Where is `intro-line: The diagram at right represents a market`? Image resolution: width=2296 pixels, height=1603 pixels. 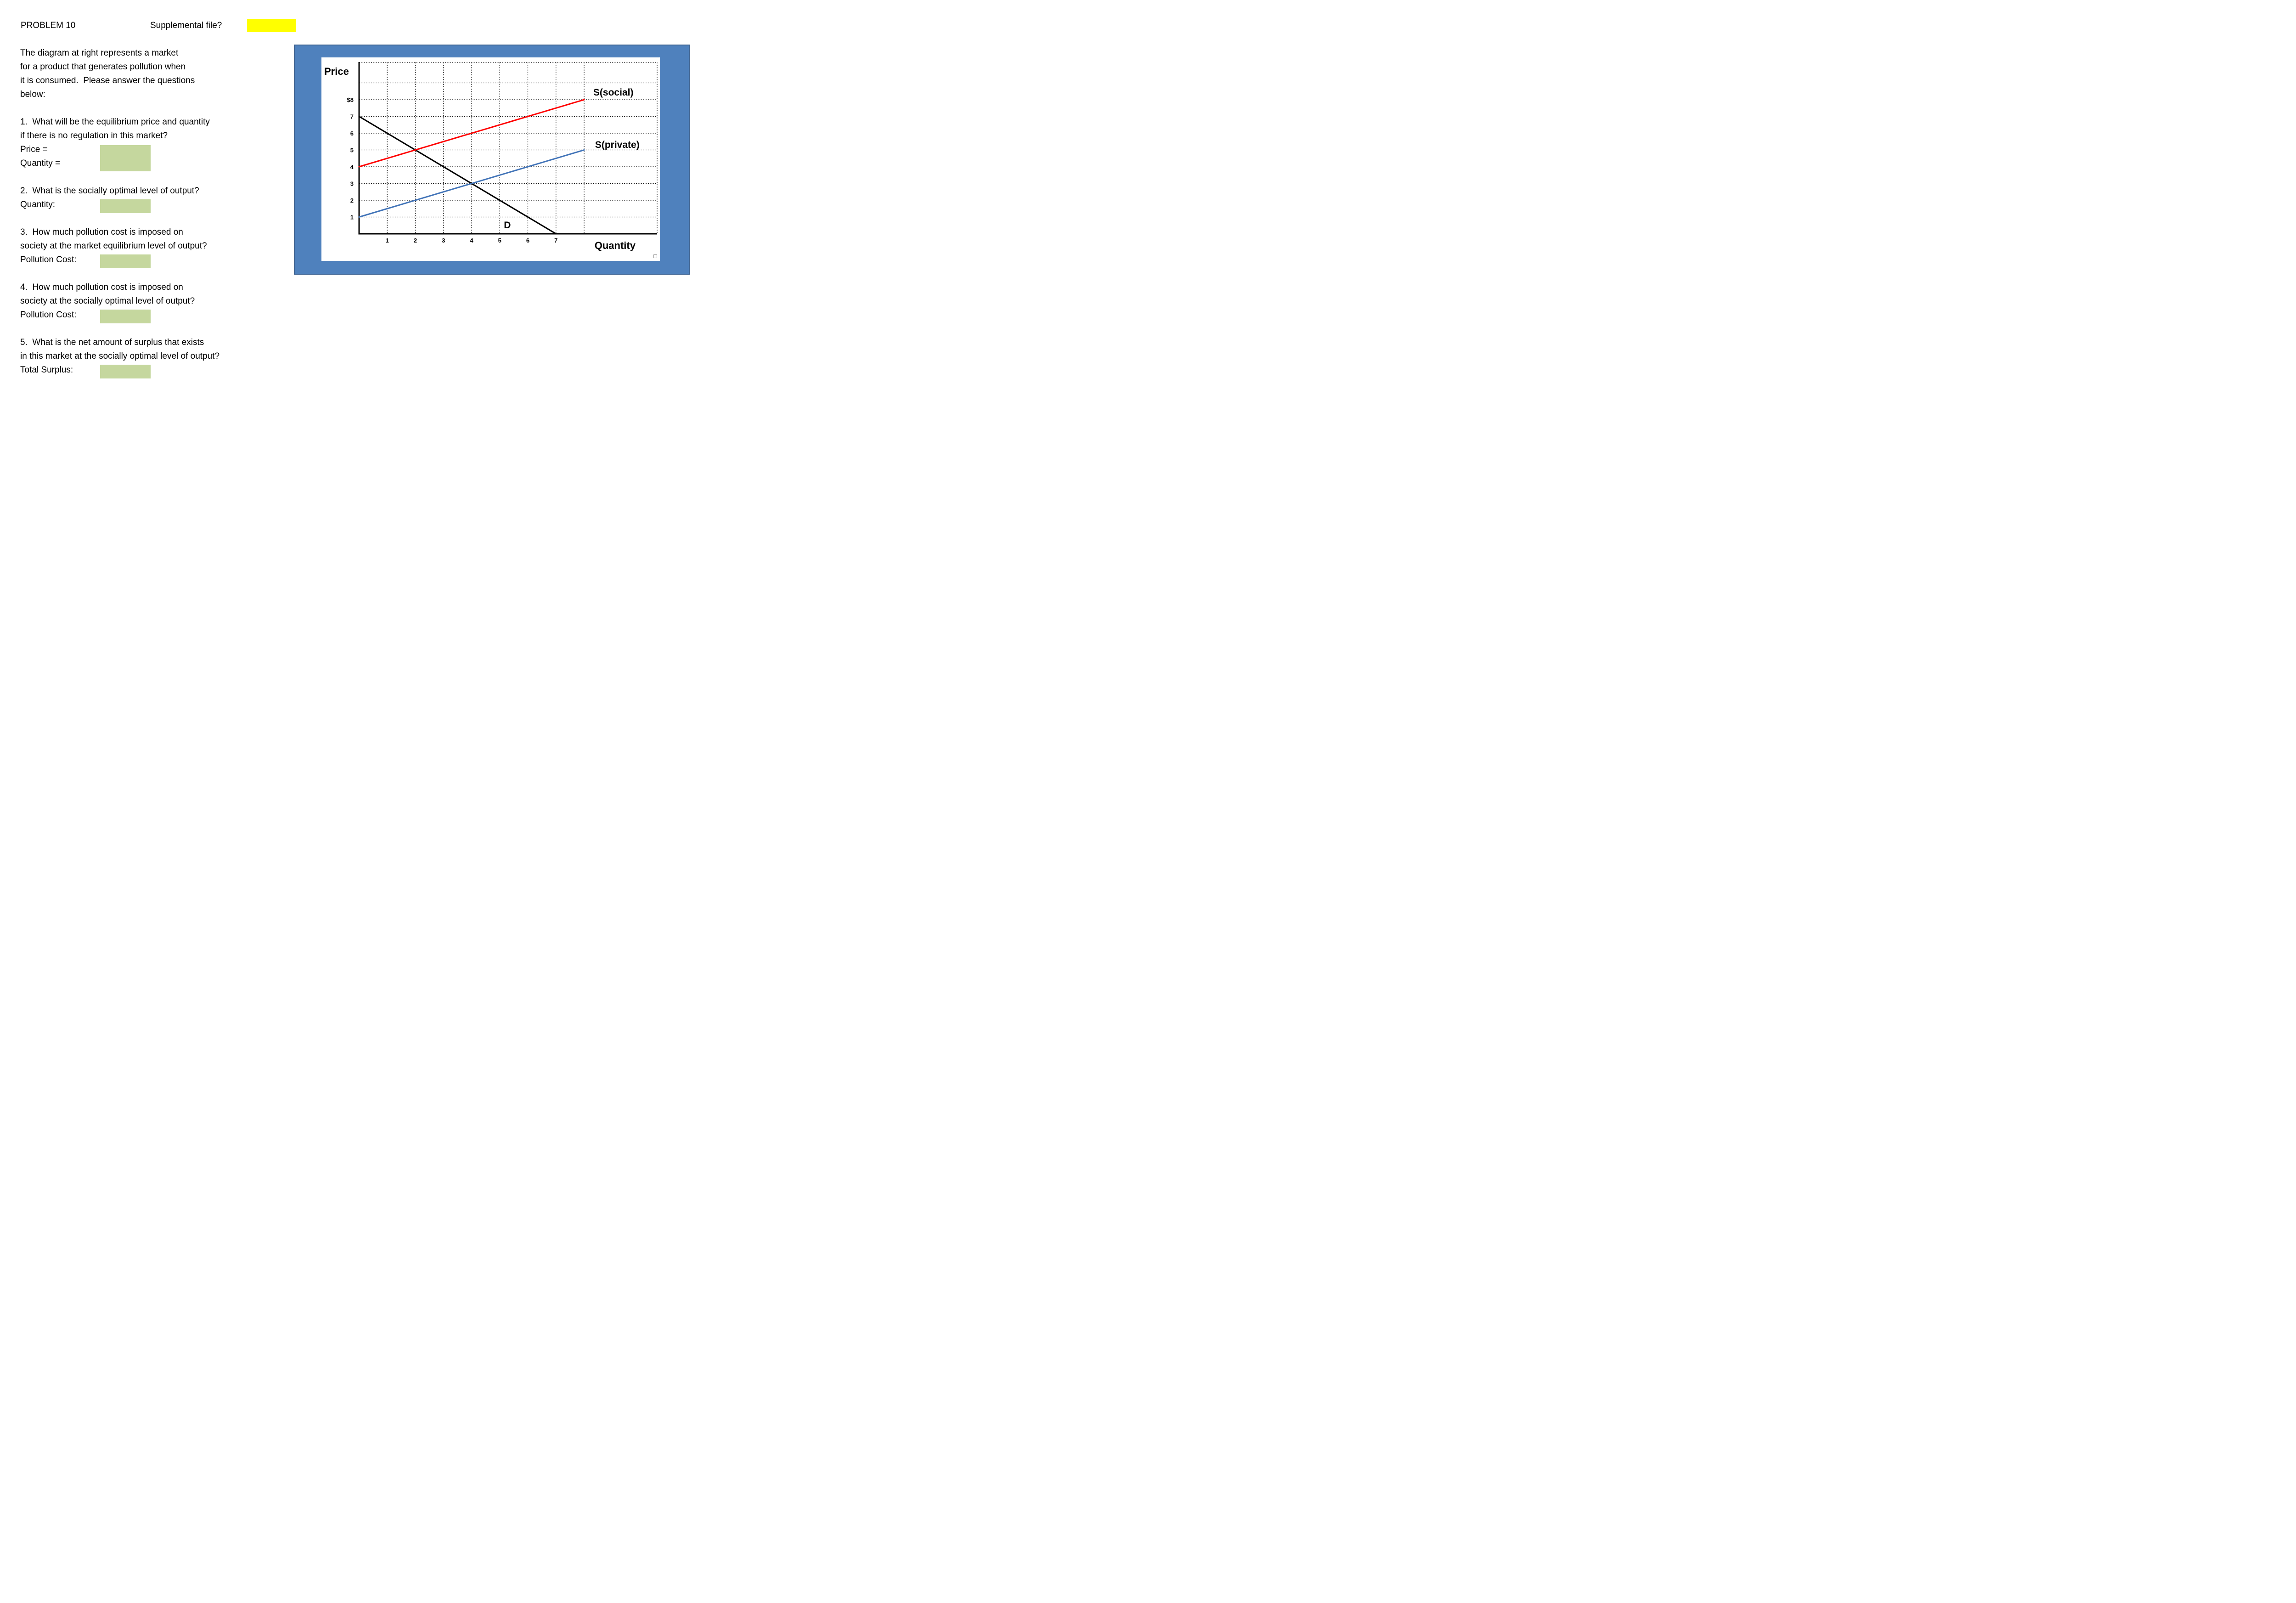 intro-line: The diagram at right represents a market is located at coordinates (99, 53).